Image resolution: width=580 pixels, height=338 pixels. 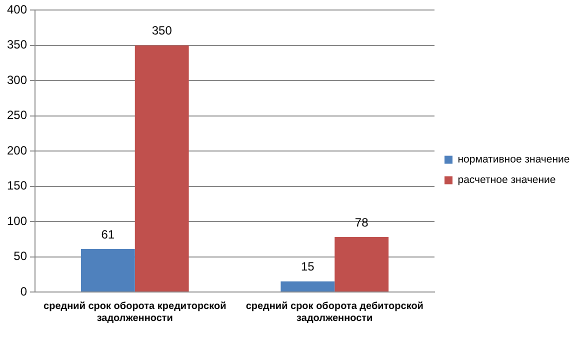 I want to click on data-label: 78, so click(x=361, y=222).